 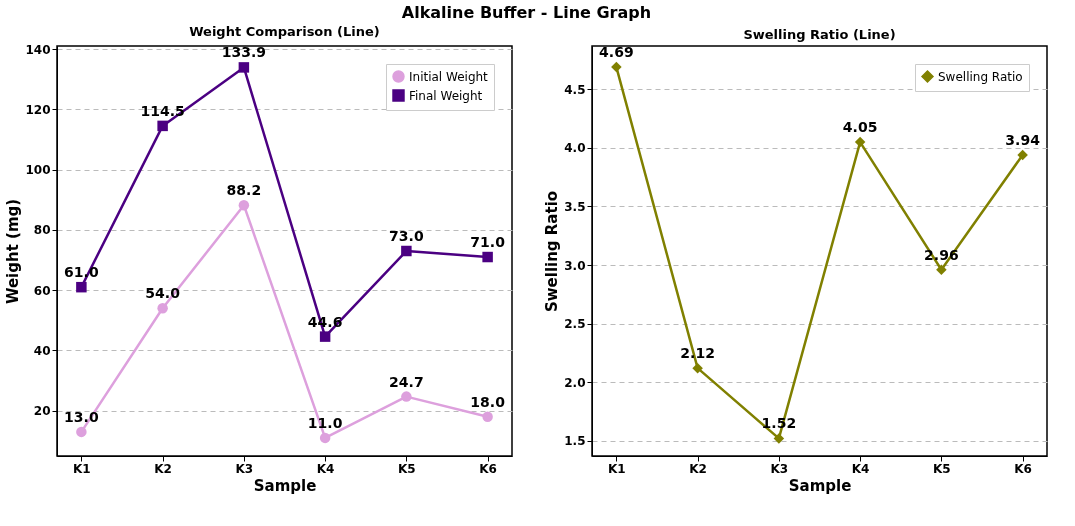 I want to click on data-label: 4.05, so click(x=860, y=127).